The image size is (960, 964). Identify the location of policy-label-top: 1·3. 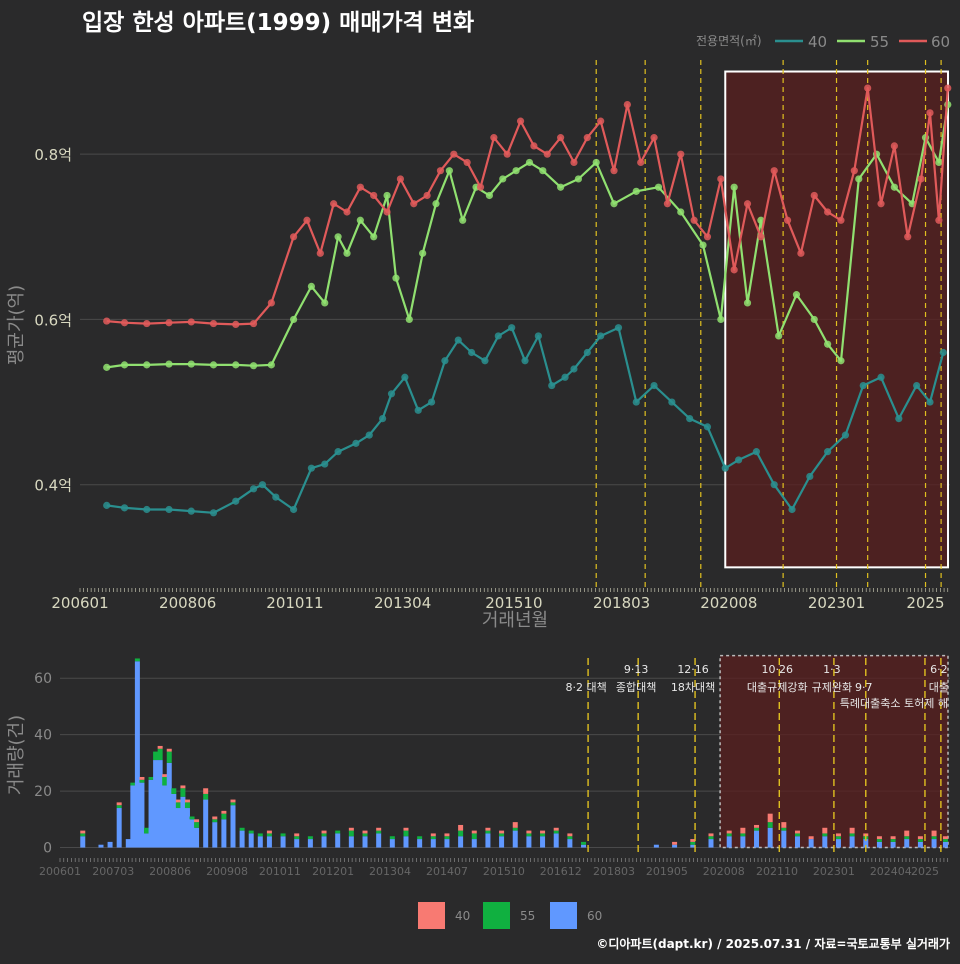
(832, 669).